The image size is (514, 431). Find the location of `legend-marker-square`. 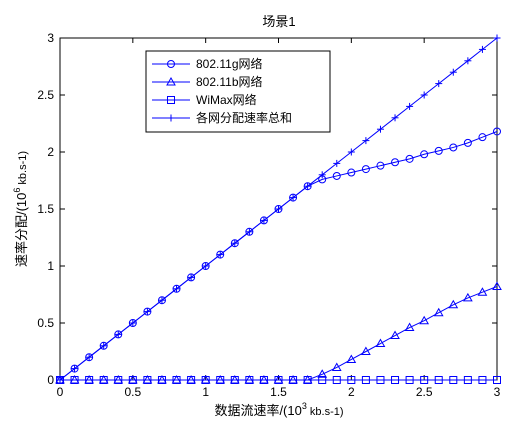

legend-marker-square is located at coordinates (171, 100).